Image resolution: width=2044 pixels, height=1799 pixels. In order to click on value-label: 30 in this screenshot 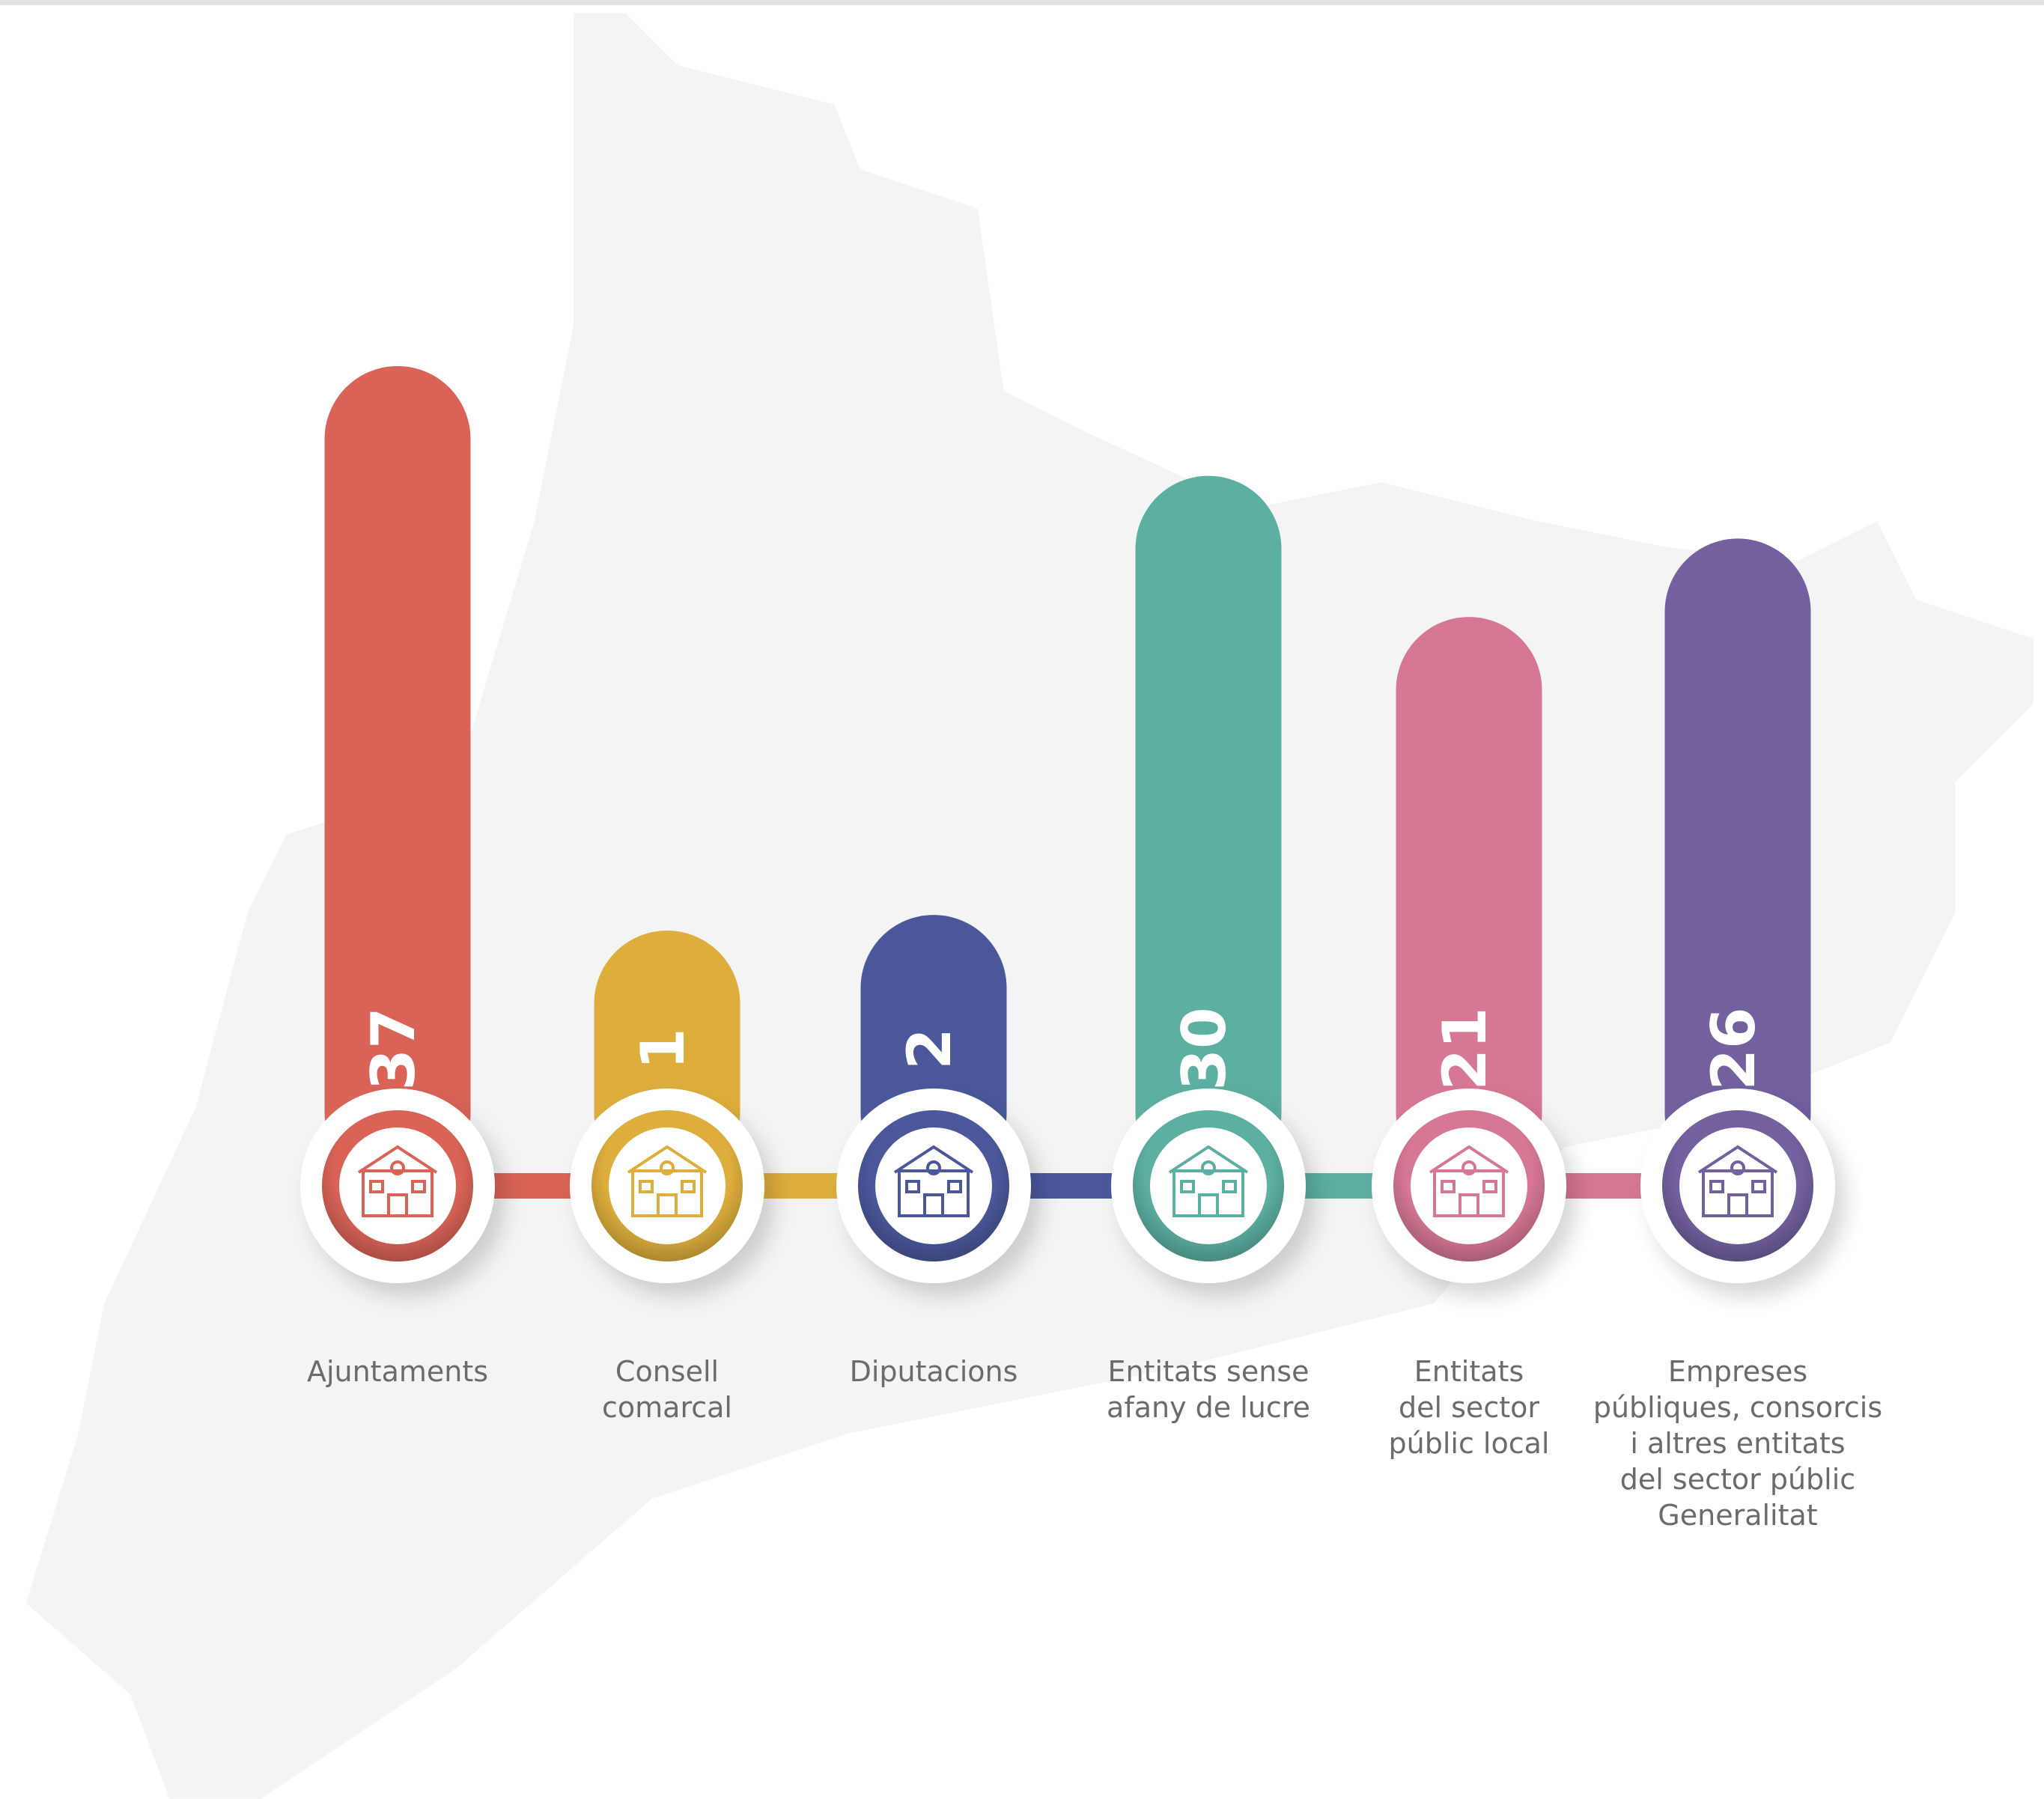, I will do `click(1204, 1048)`.